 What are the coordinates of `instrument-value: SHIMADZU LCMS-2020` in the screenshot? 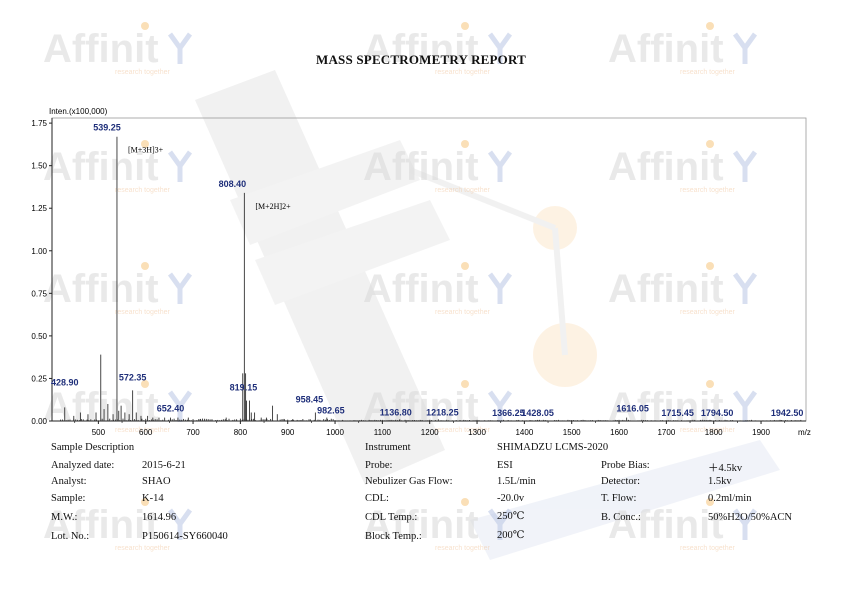 It's located at (553, 447).